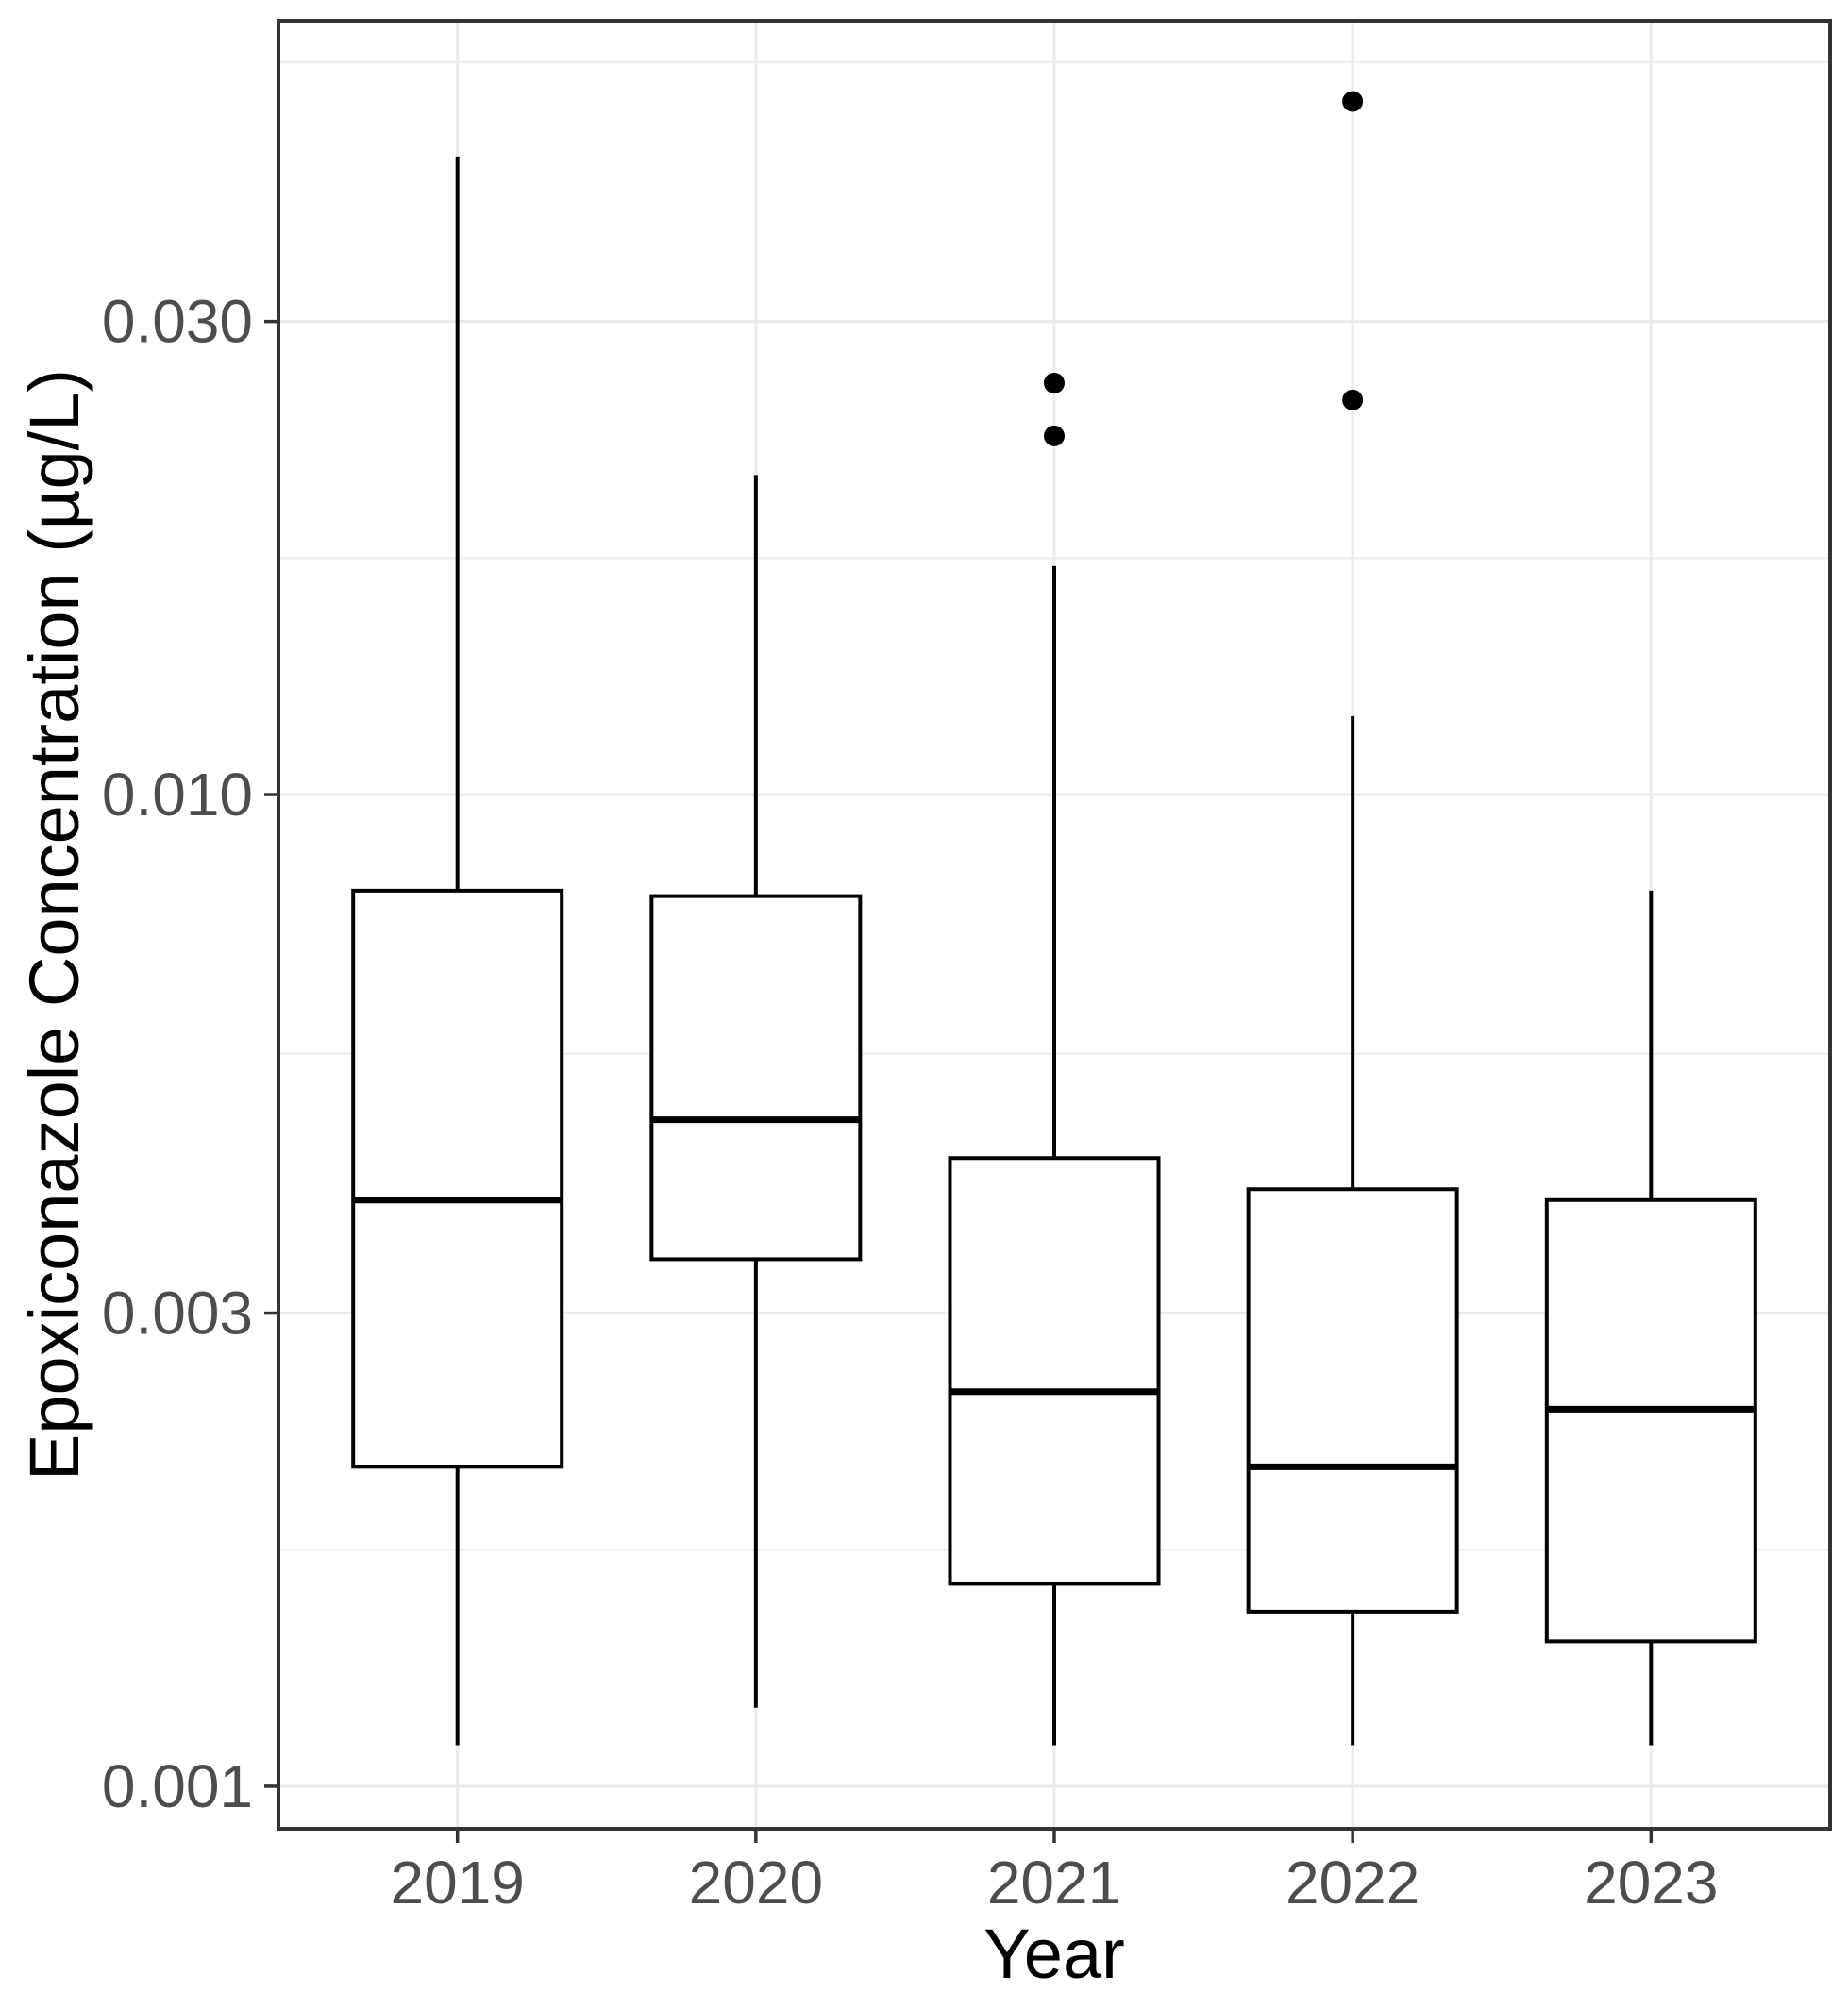 The width and height of the screenshot is (1848, 2009). I want to click on boxplot-2020, so click(756, 1091).